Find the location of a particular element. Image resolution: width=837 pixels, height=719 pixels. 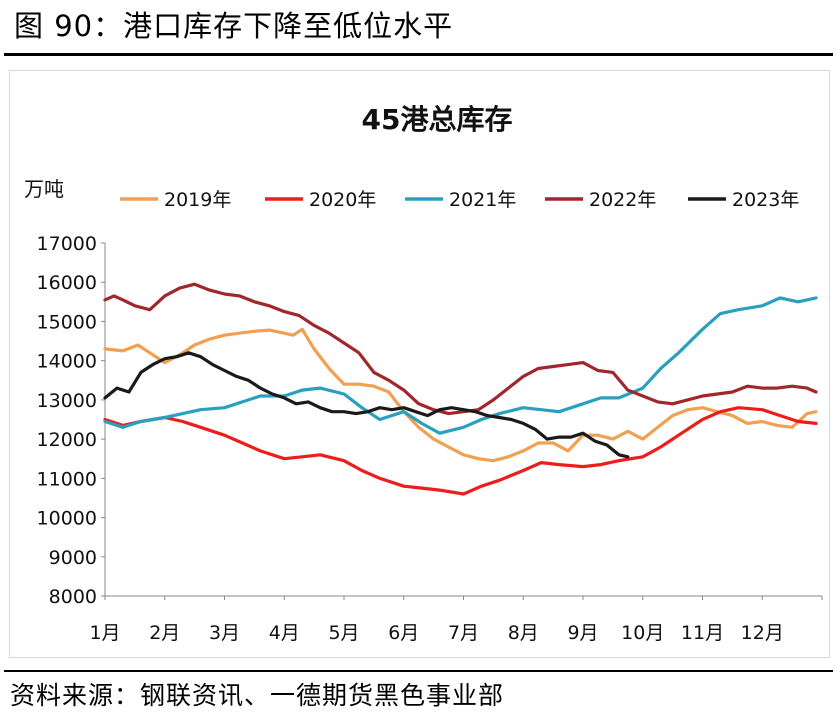

y-tick-label: 16000 is located at coordinates (67, 283).